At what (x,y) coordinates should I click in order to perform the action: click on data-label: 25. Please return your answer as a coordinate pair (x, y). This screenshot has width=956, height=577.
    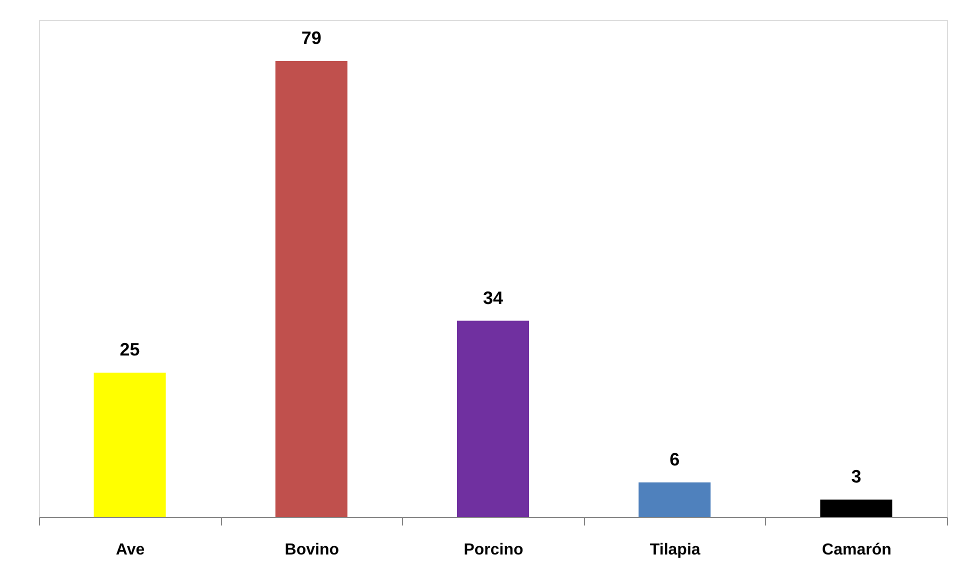
    Looking at the image, I should click on (130, 350).